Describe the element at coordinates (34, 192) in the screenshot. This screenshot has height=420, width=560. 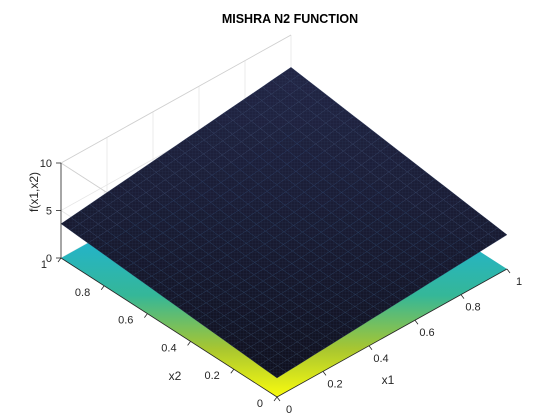
I see `z-axis-label: f(x1,x2)` at that location.